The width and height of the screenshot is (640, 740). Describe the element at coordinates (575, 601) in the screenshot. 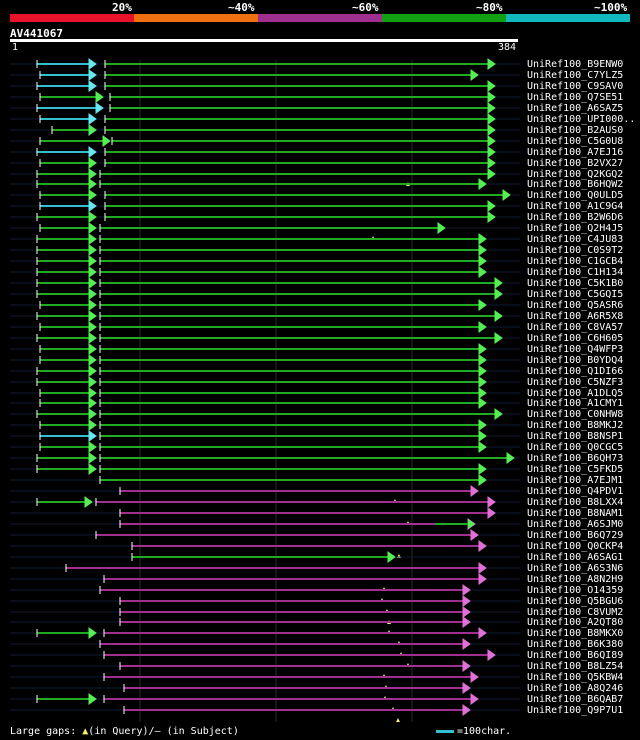

I see `hit-label: UniRef100_Q5BGU6` at that location.